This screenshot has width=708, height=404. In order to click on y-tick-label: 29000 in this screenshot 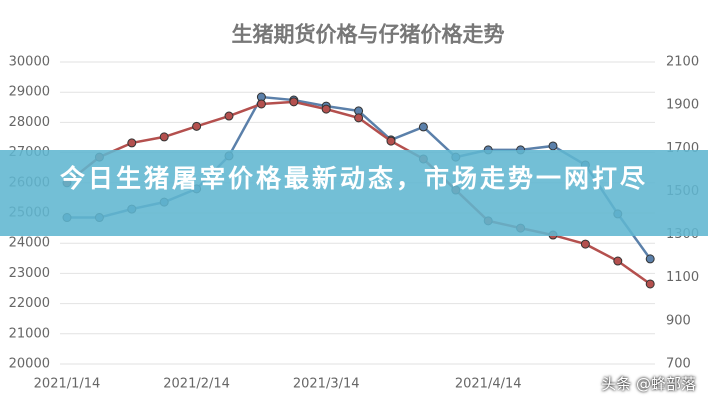, I will do `click(29, 92)`.